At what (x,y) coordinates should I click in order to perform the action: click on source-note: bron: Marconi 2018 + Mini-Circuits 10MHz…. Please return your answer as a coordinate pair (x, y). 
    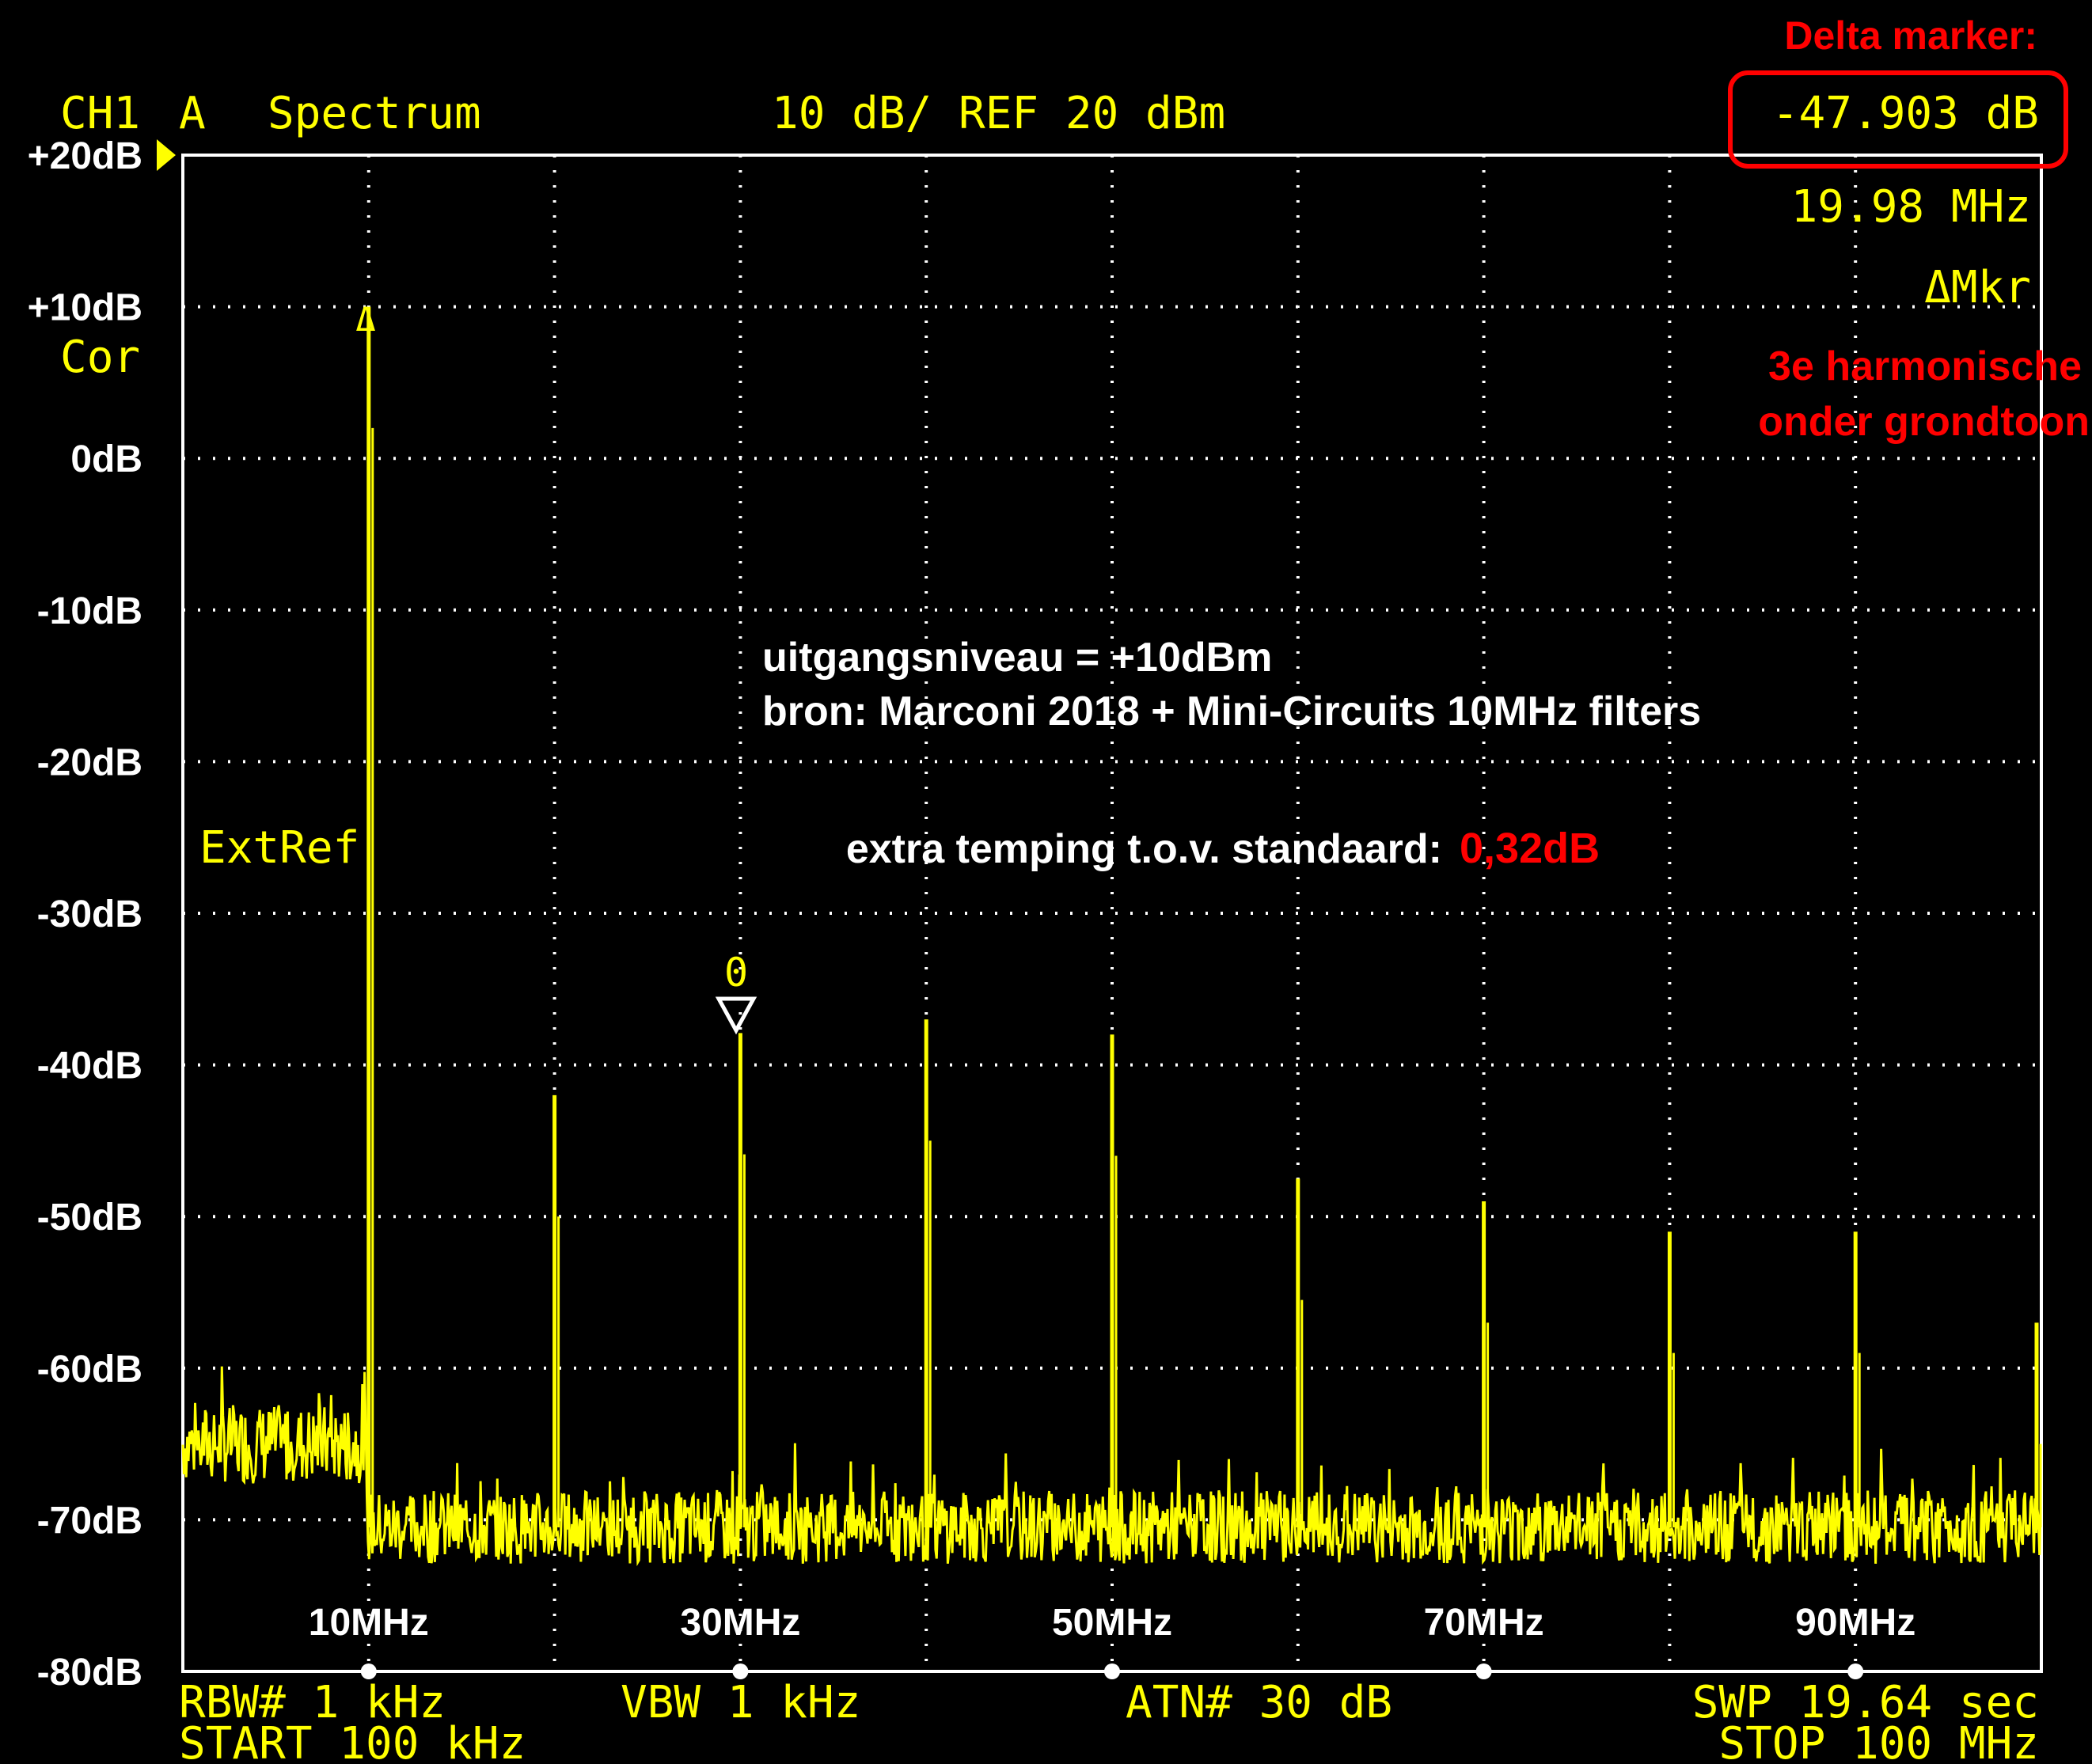
    Looking at the image, I should click on (1232, 711).